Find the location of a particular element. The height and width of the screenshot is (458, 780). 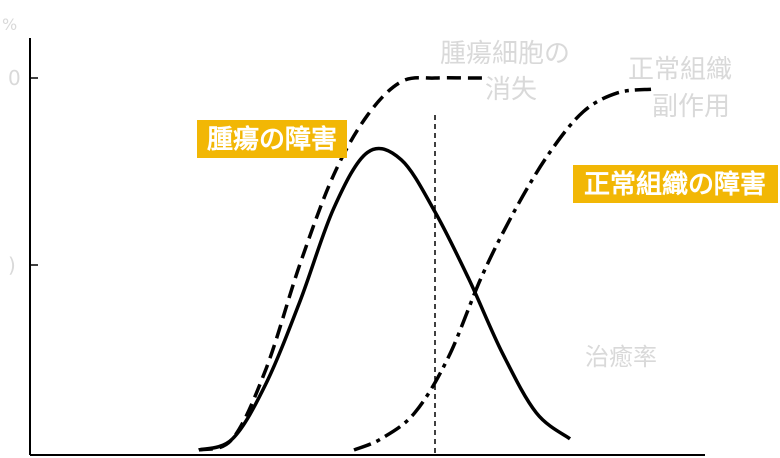

annotation-normal-side-effect-line2: 副作用 is located at coordinates (691, 107).